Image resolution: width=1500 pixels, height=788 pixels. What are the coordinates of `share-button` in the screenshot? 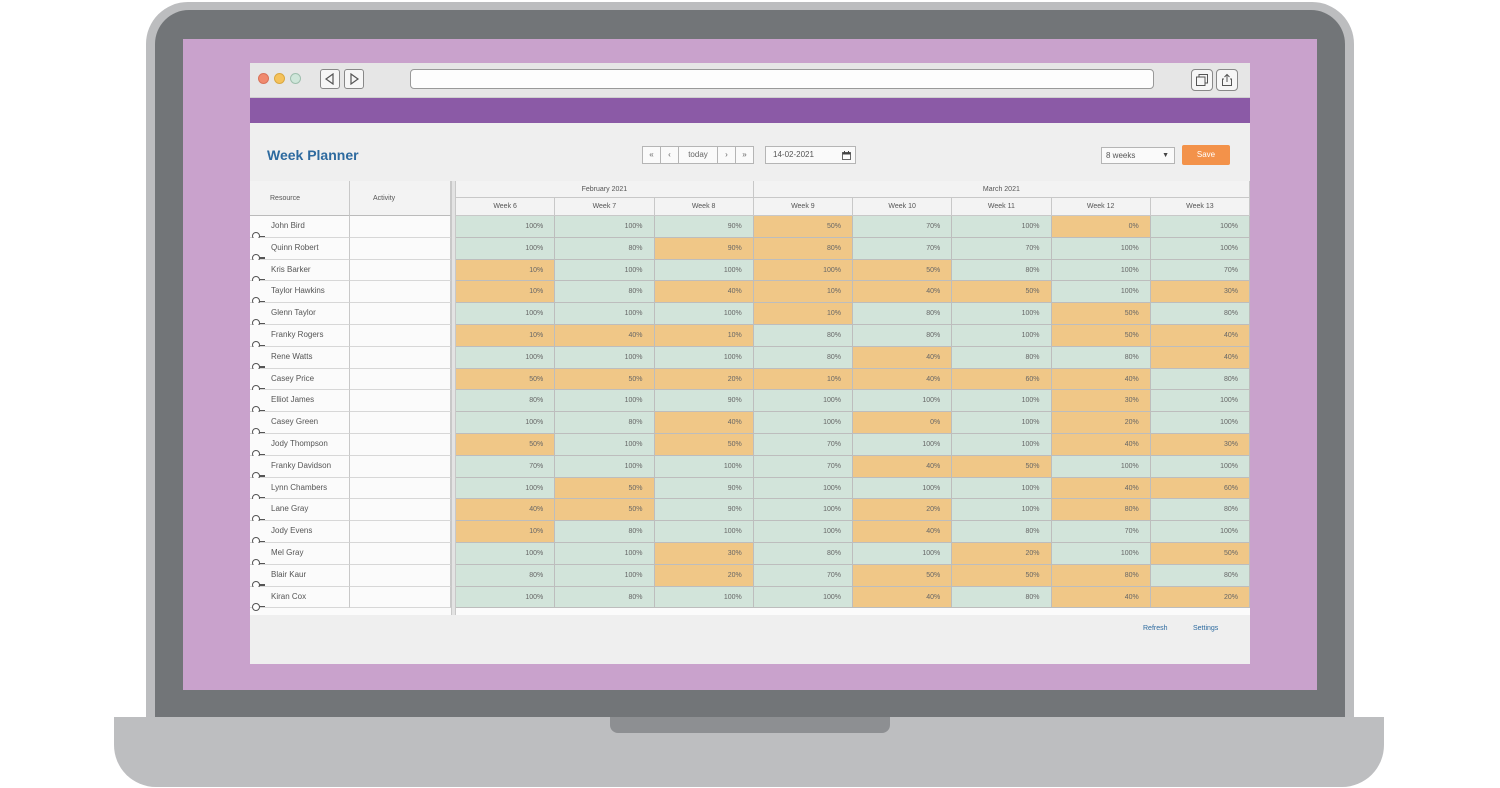 It's located at (1227, 80).